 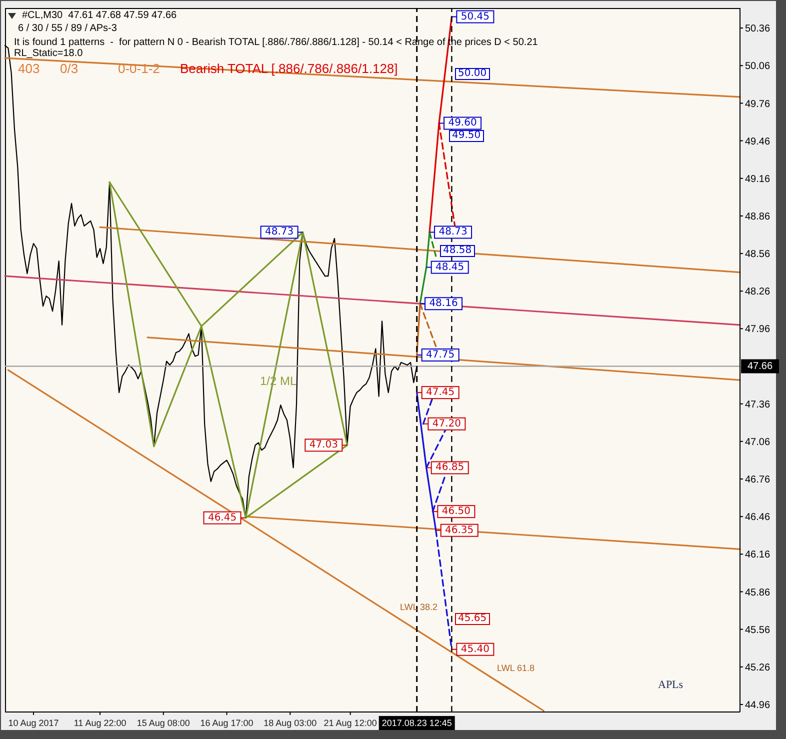 What do you see at coordinates (456, 512) in the screenshot?
I see `data-label: 46.50` at bounding box center [456, 512].